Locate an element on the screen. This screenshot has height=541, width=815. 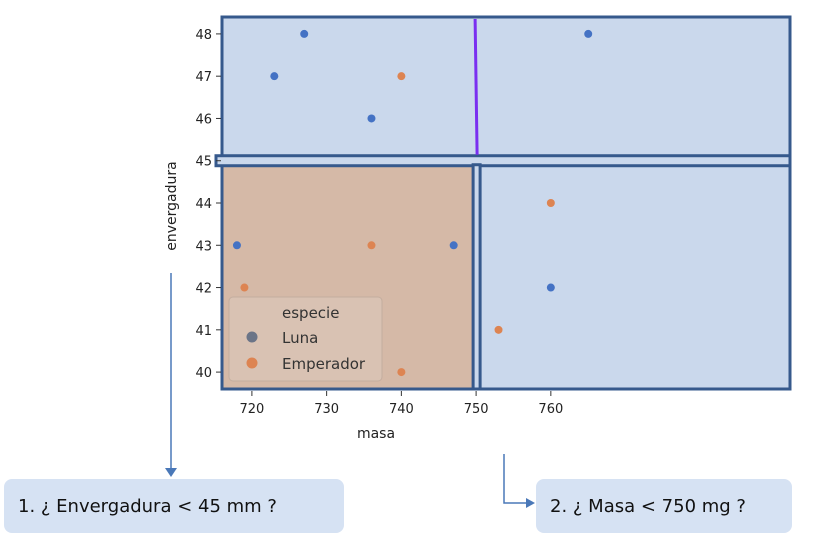
y-tick-label: 47 is located at coordinates (203, 77).